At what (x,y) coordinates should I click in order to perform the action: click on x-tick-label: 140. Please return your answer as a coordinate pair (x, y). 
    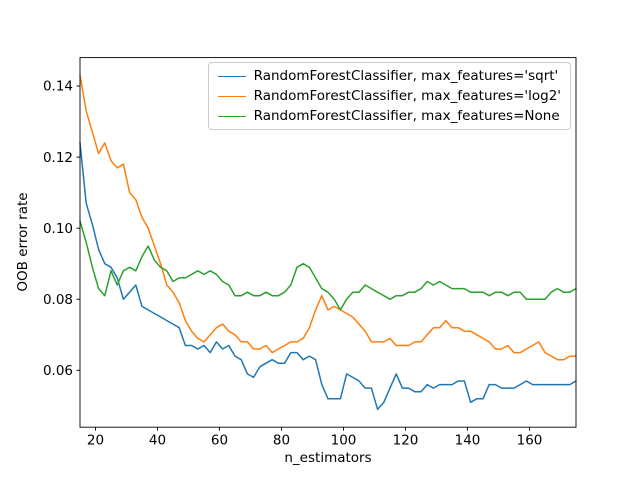
    Looking at the image, I should click on (468, 441).